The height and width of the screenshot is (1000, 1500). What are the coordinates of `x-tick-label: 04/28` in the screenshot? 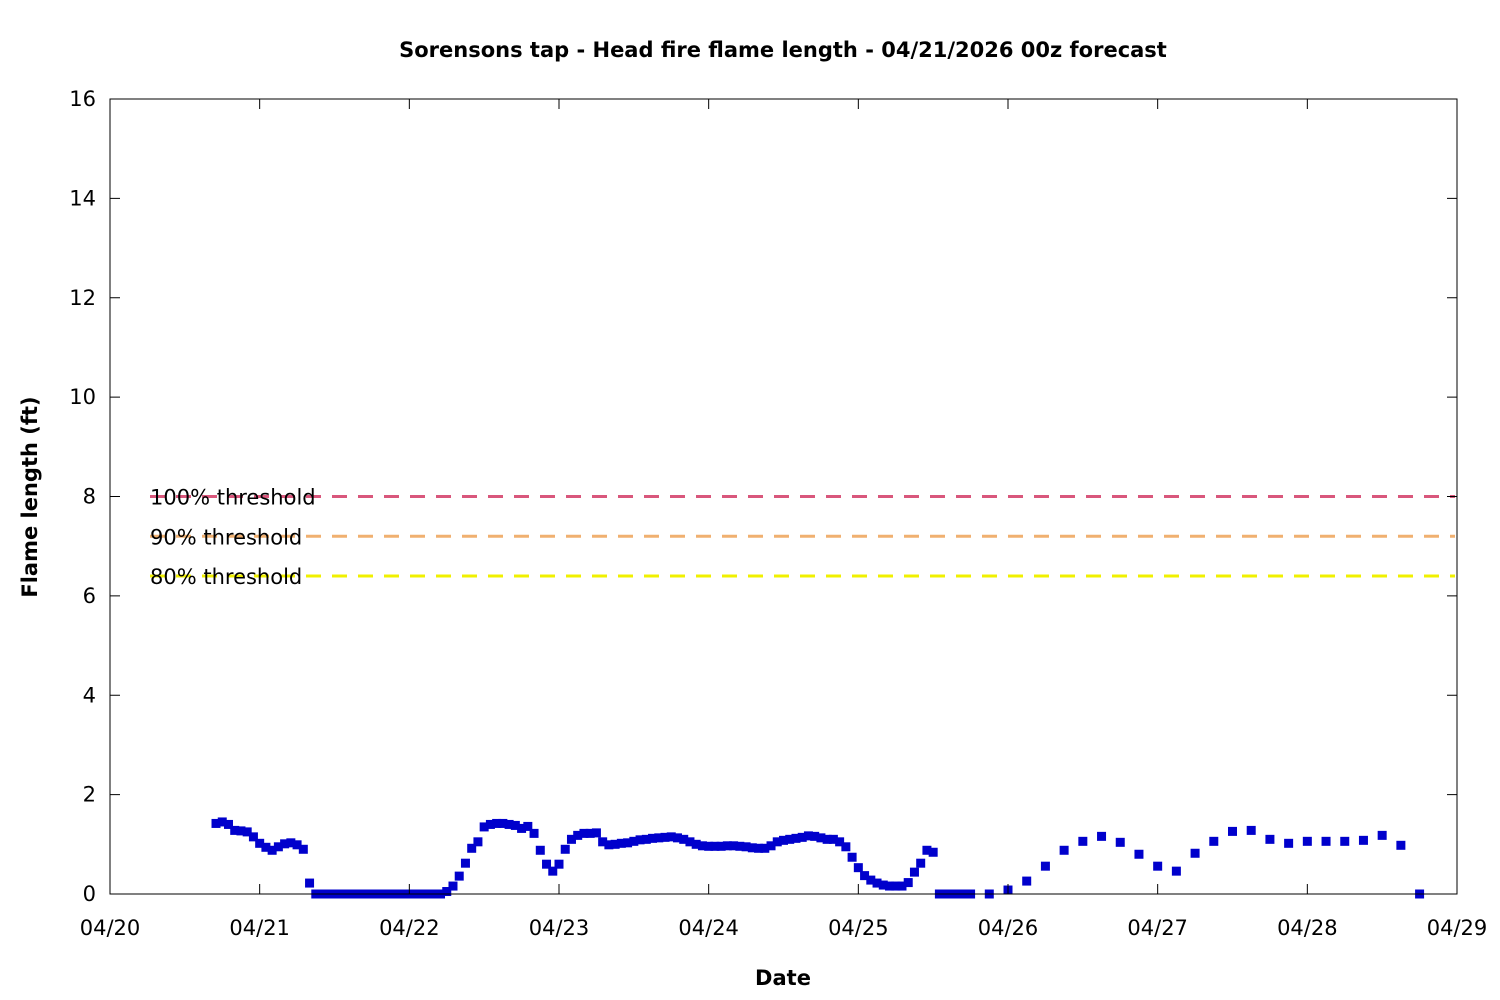 It's located at (1307, 928).